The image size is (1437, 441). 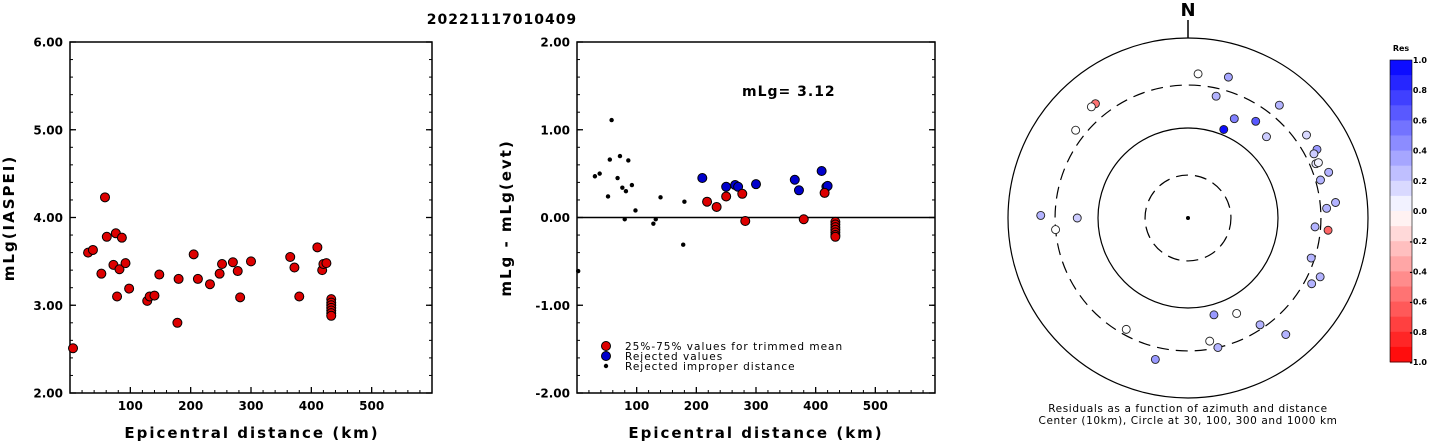 What do you see at coordinates (250, 406) in the screenshot?
I see `x-tick-label: 300` at bounding box center [250, 406].